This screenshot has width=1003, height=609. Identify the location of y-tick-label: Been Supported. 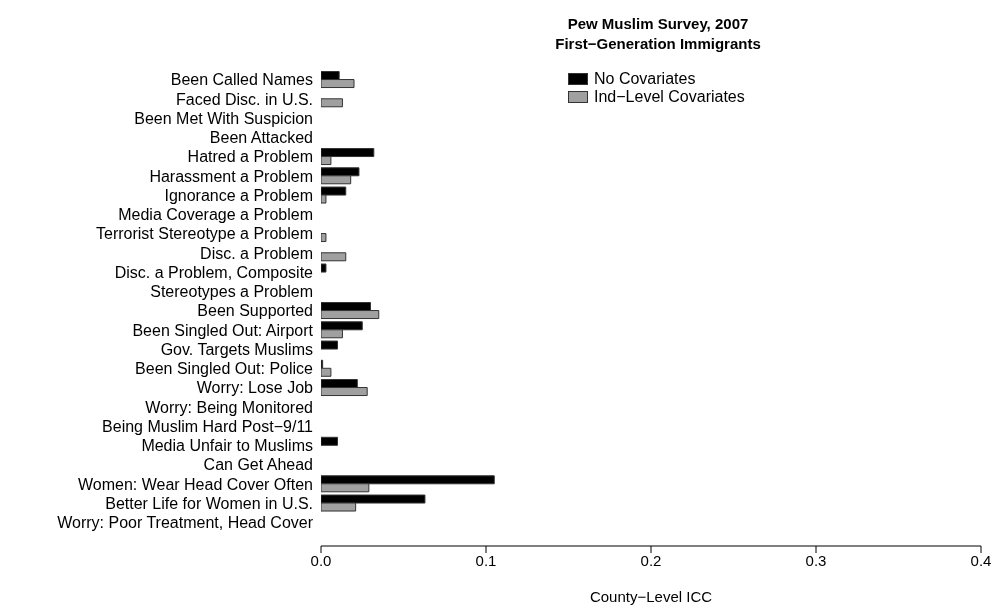
(255, 311).